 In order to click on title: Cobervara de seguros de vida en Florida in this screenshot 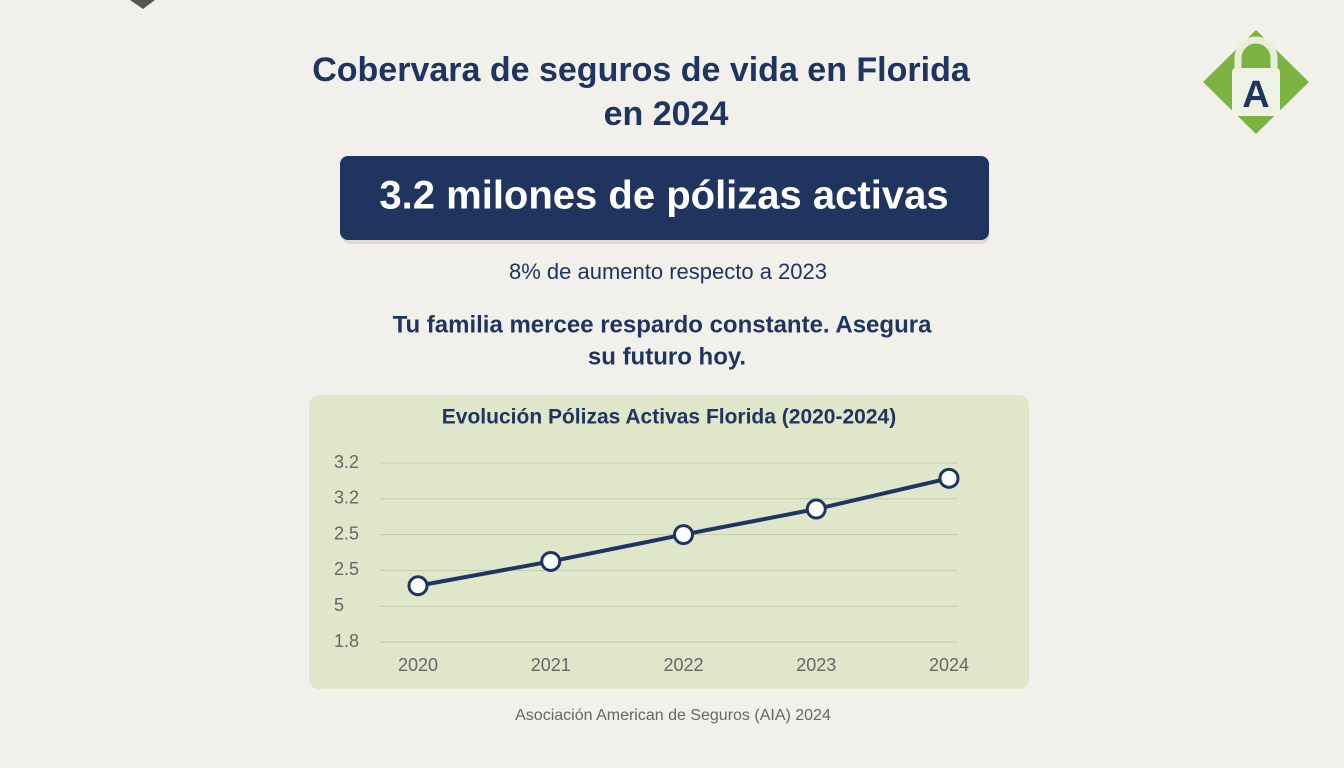, I will do `click(641, 70)`.